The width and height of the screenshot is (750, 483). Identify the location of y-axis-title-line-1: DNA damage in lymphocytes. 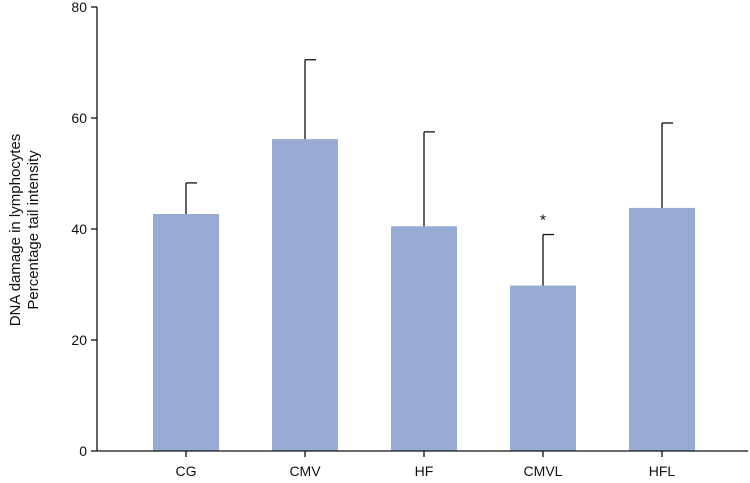
(15, 230).